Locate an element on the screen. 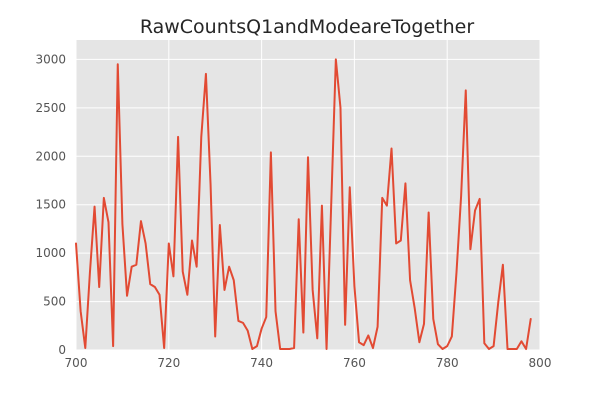  y-tick-label: 2500 is located at coordinates (50, 108).